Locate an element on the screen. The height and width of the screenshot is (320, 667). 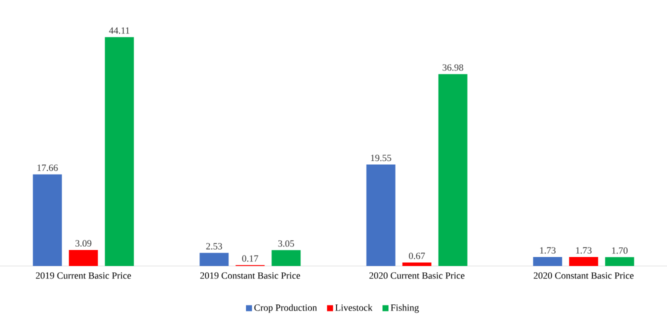
x-tick-label: 2019 Current Basic Price is located at coordinates (83, 275).